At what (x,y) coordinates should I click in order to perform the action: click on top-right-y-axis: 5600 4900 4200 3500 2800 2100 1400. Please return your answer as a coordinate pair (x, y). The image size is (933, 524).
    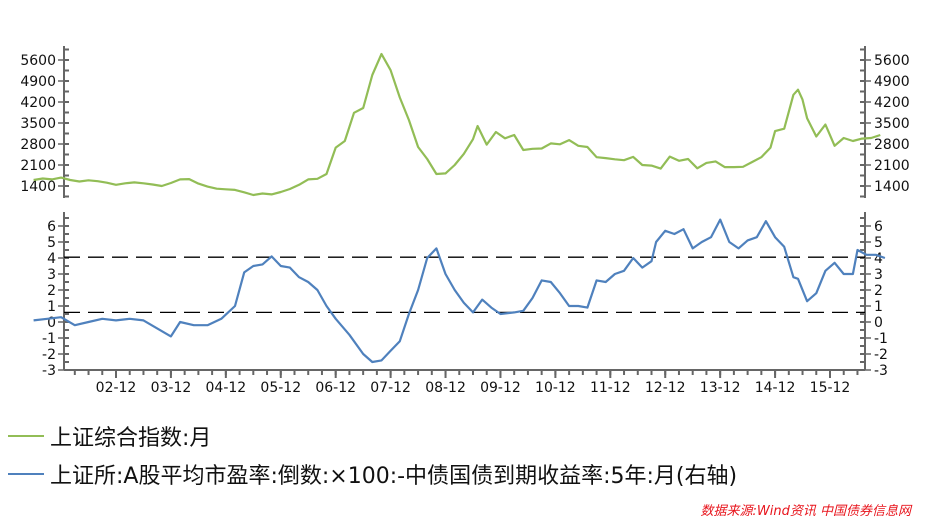
    Looking at the image, I should click on (885, 122).